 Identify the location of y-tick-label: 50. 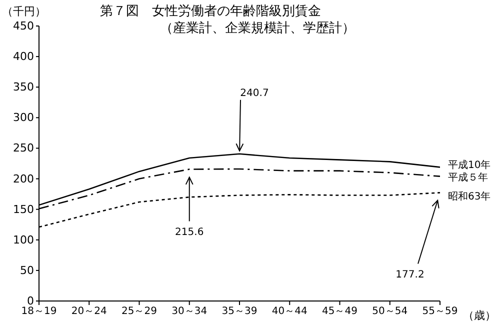
(27, 270).